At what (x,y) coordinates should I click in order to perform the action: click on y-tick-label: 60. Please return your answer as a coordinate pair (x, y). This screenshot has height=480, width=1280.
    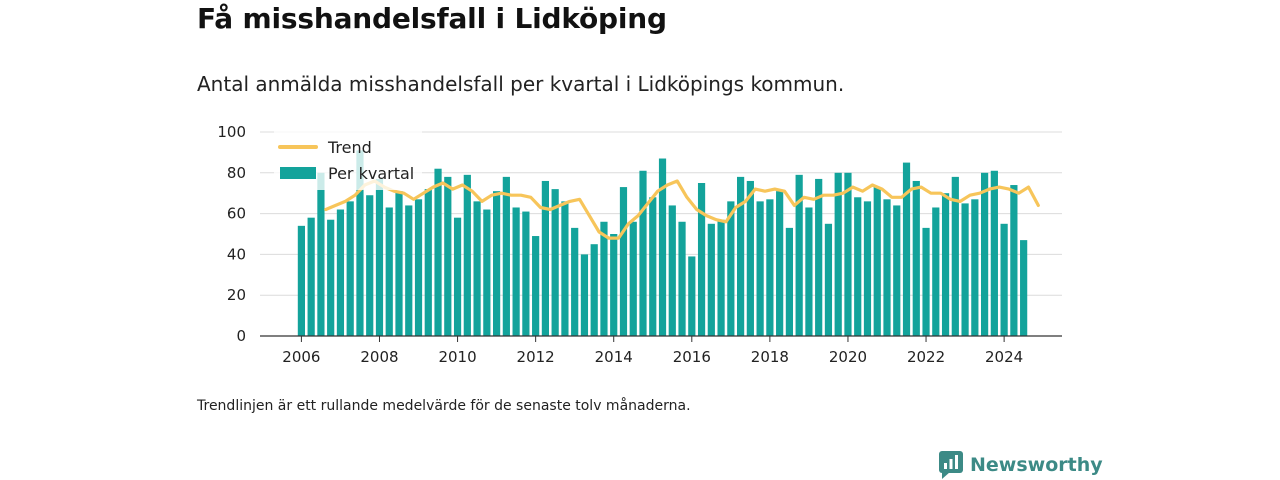
    Looking at the image, I should click on (236, 214).